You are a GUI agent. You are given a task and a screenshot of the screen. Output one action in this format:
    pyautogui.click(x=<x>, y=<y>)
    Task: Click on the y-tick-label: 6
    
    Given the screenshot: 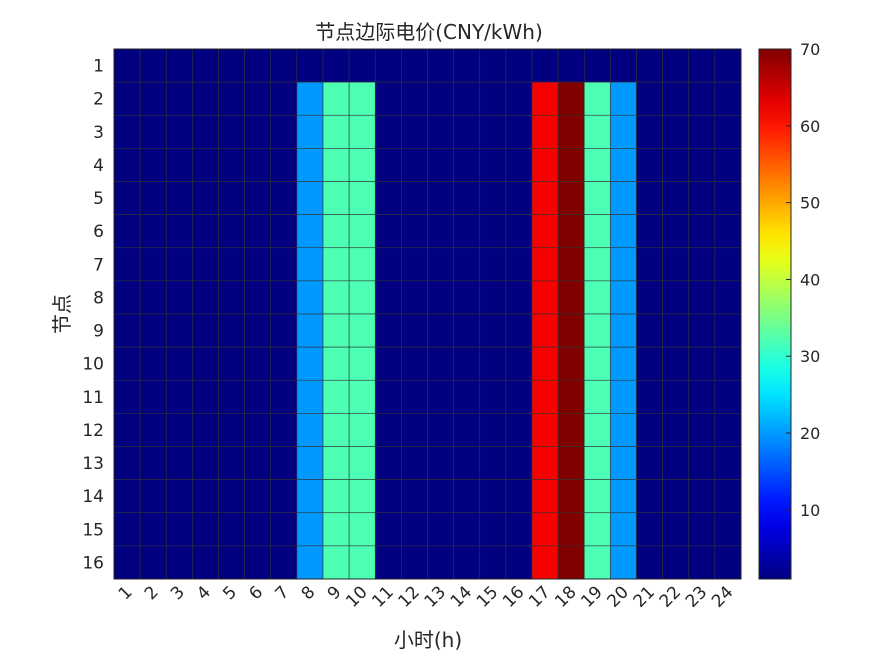 What is the action you would take?
    pyautogui.click(x=98, y=232)
    